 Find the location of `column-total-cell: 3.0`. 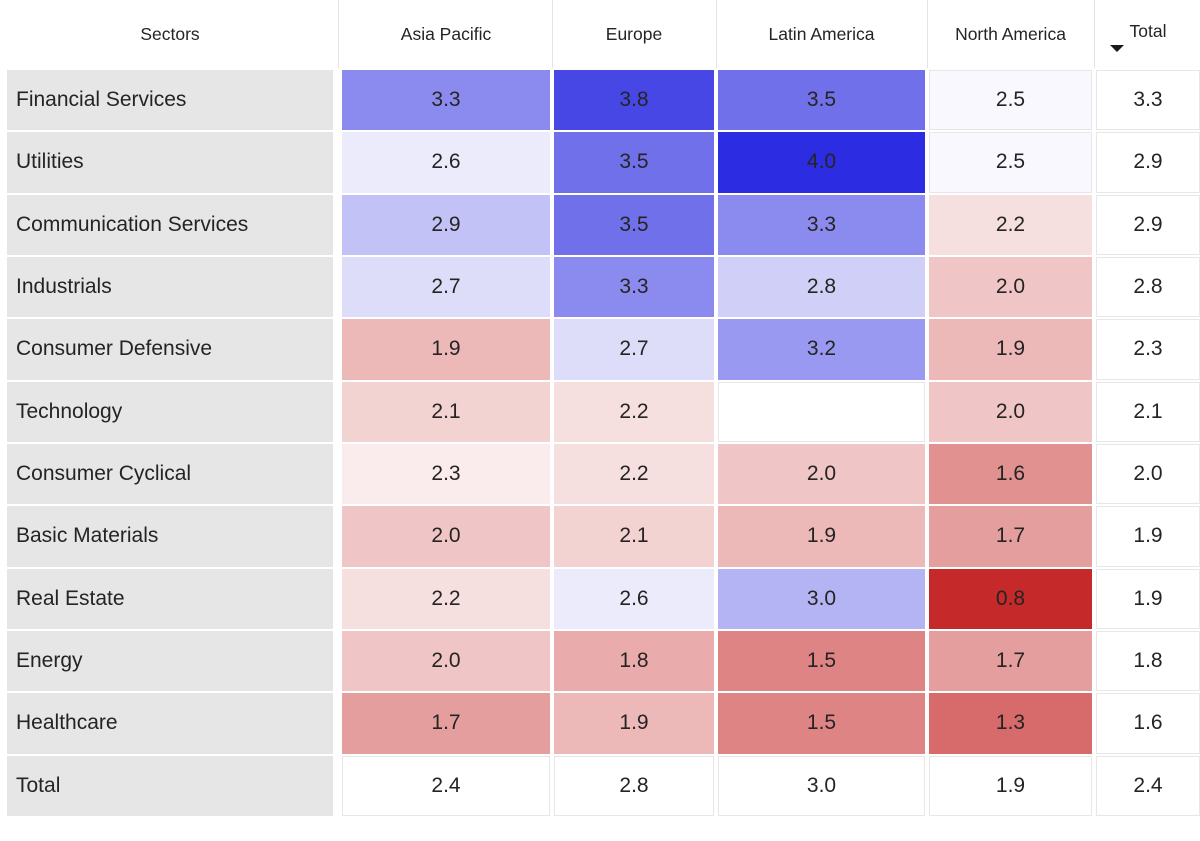

column-total-cell: 3.0 is located at coordinates (821, 785).